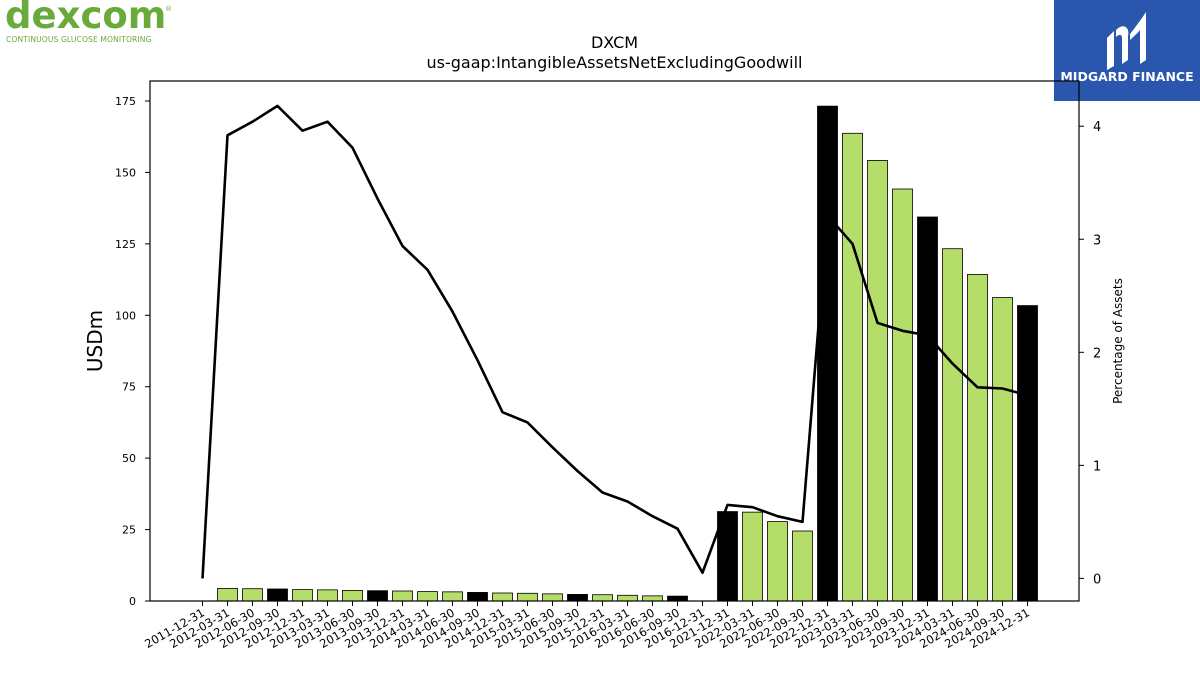 The height and width of the screenshot is (675, 1200). Describe the element at coordinates (125, 172) in the screenshot. I see `y-tick-label: 150` at that location.